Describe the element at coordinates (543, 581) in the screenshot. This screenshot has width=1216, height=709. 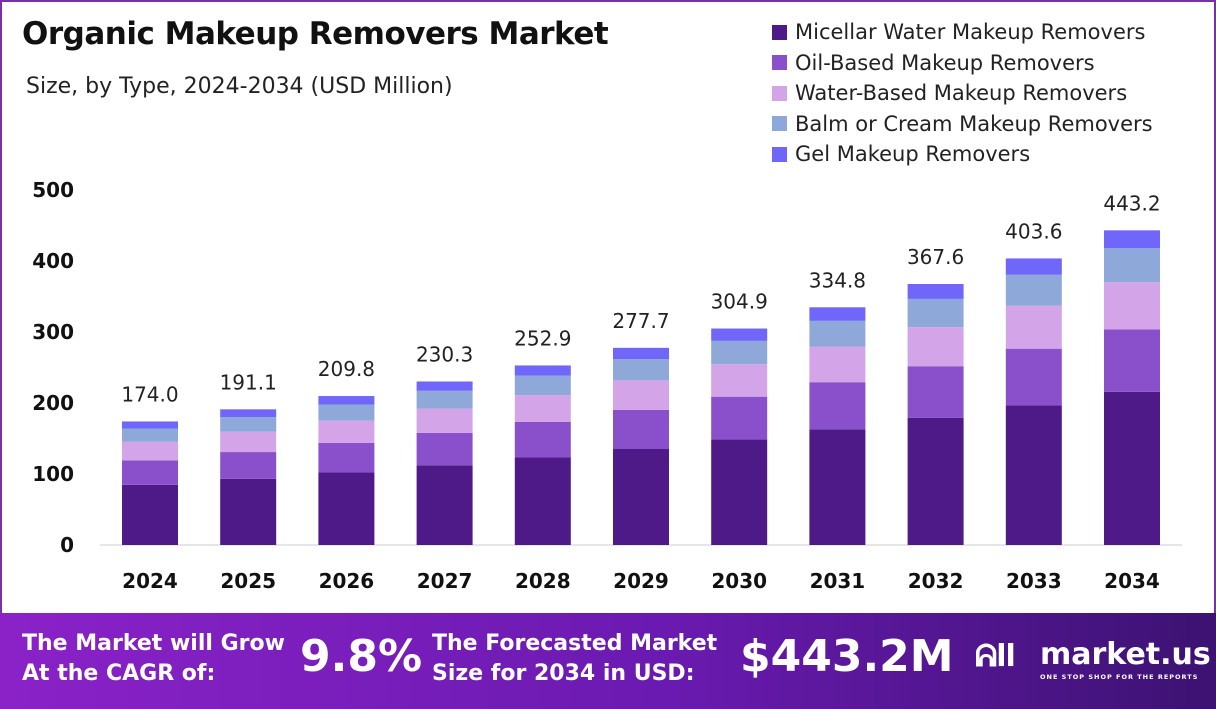
I see `x-tick-label: 2028` at that location.